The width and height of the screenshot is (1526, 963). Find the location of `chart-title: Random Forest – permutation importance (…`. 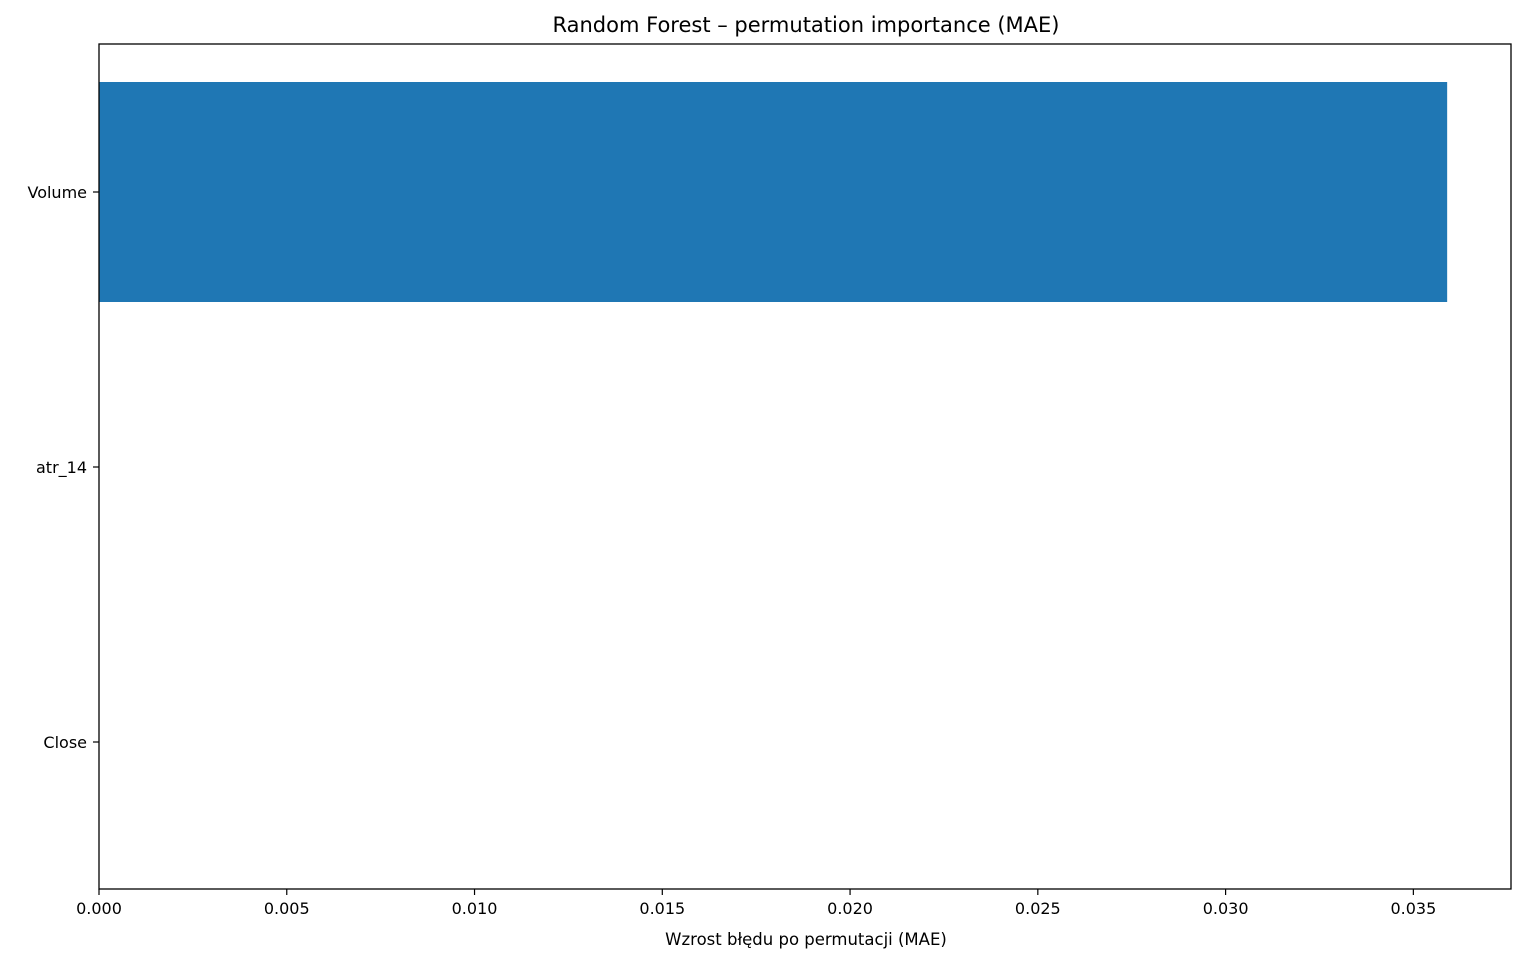

chart-title: Random Forest – permutation importance (… is located at coordinates (806, 25).